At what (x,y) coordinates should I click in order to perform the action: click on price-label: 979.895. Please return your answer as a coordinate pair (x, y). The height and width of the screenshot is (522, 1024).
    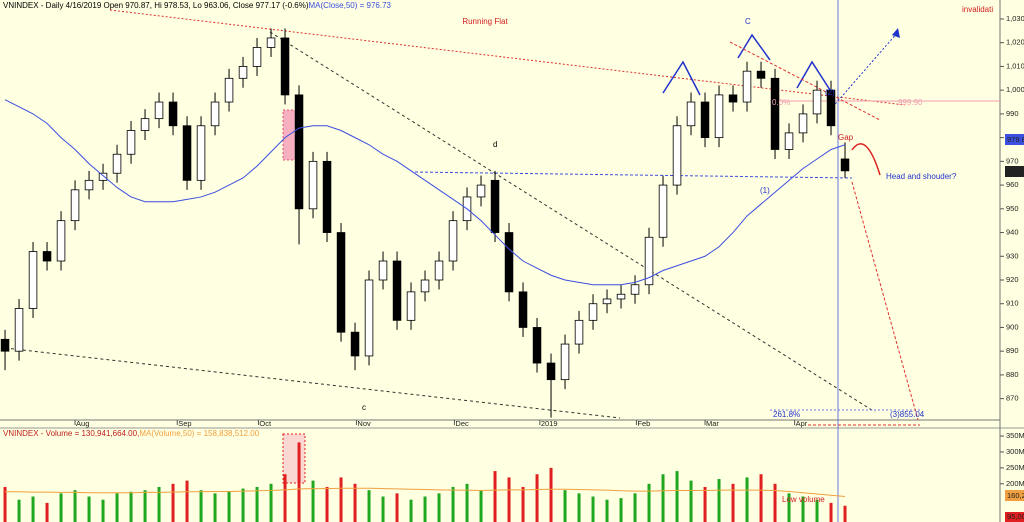
    Looking at the image, I should click on (1015, 139).